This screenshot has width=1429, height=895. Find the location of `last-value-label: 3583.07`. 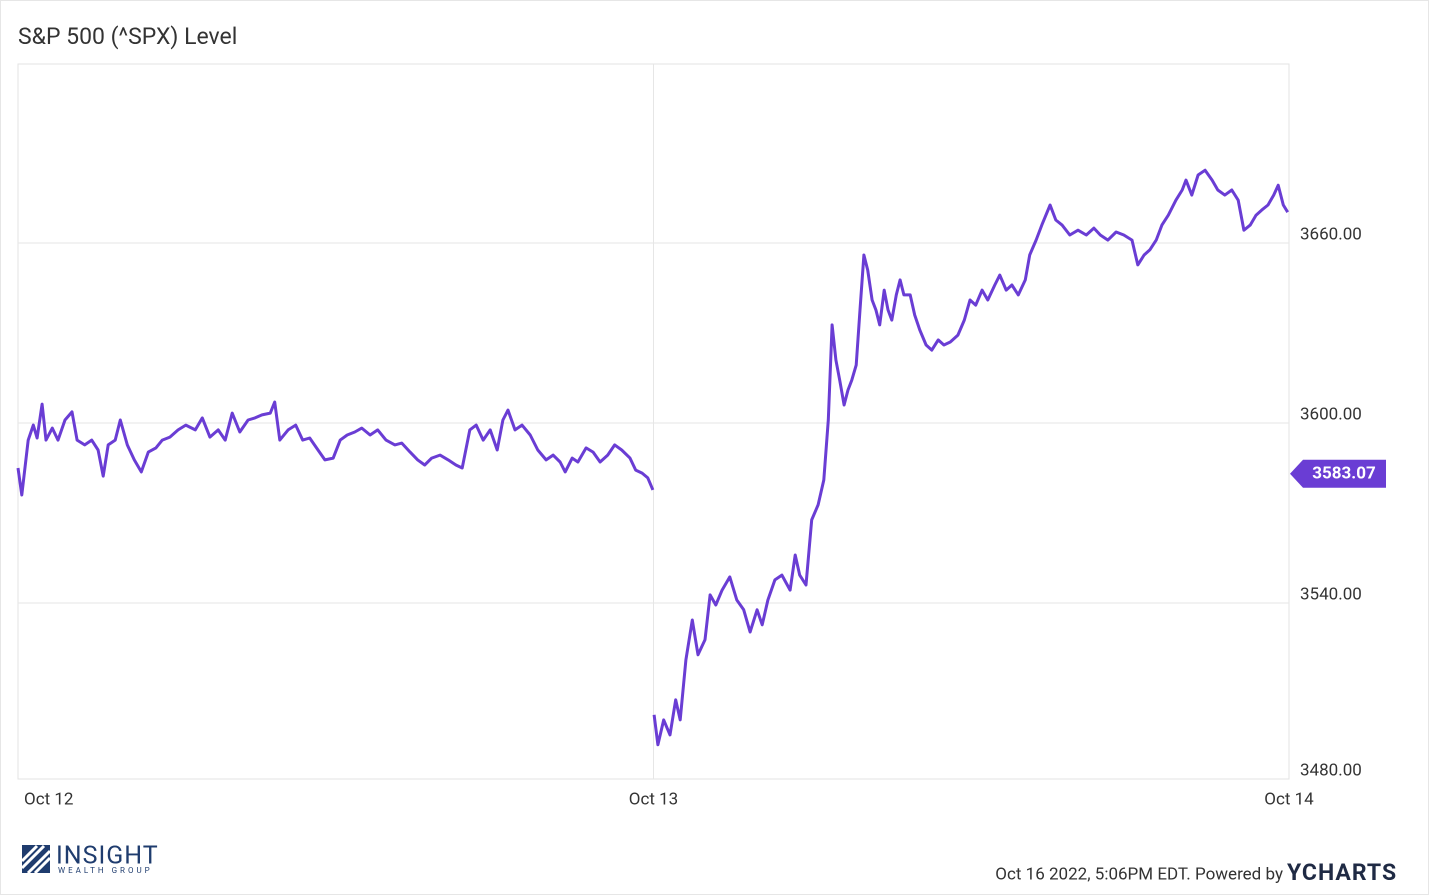

last-value-label: 3583.07 is located at coordinates (1344, 473).